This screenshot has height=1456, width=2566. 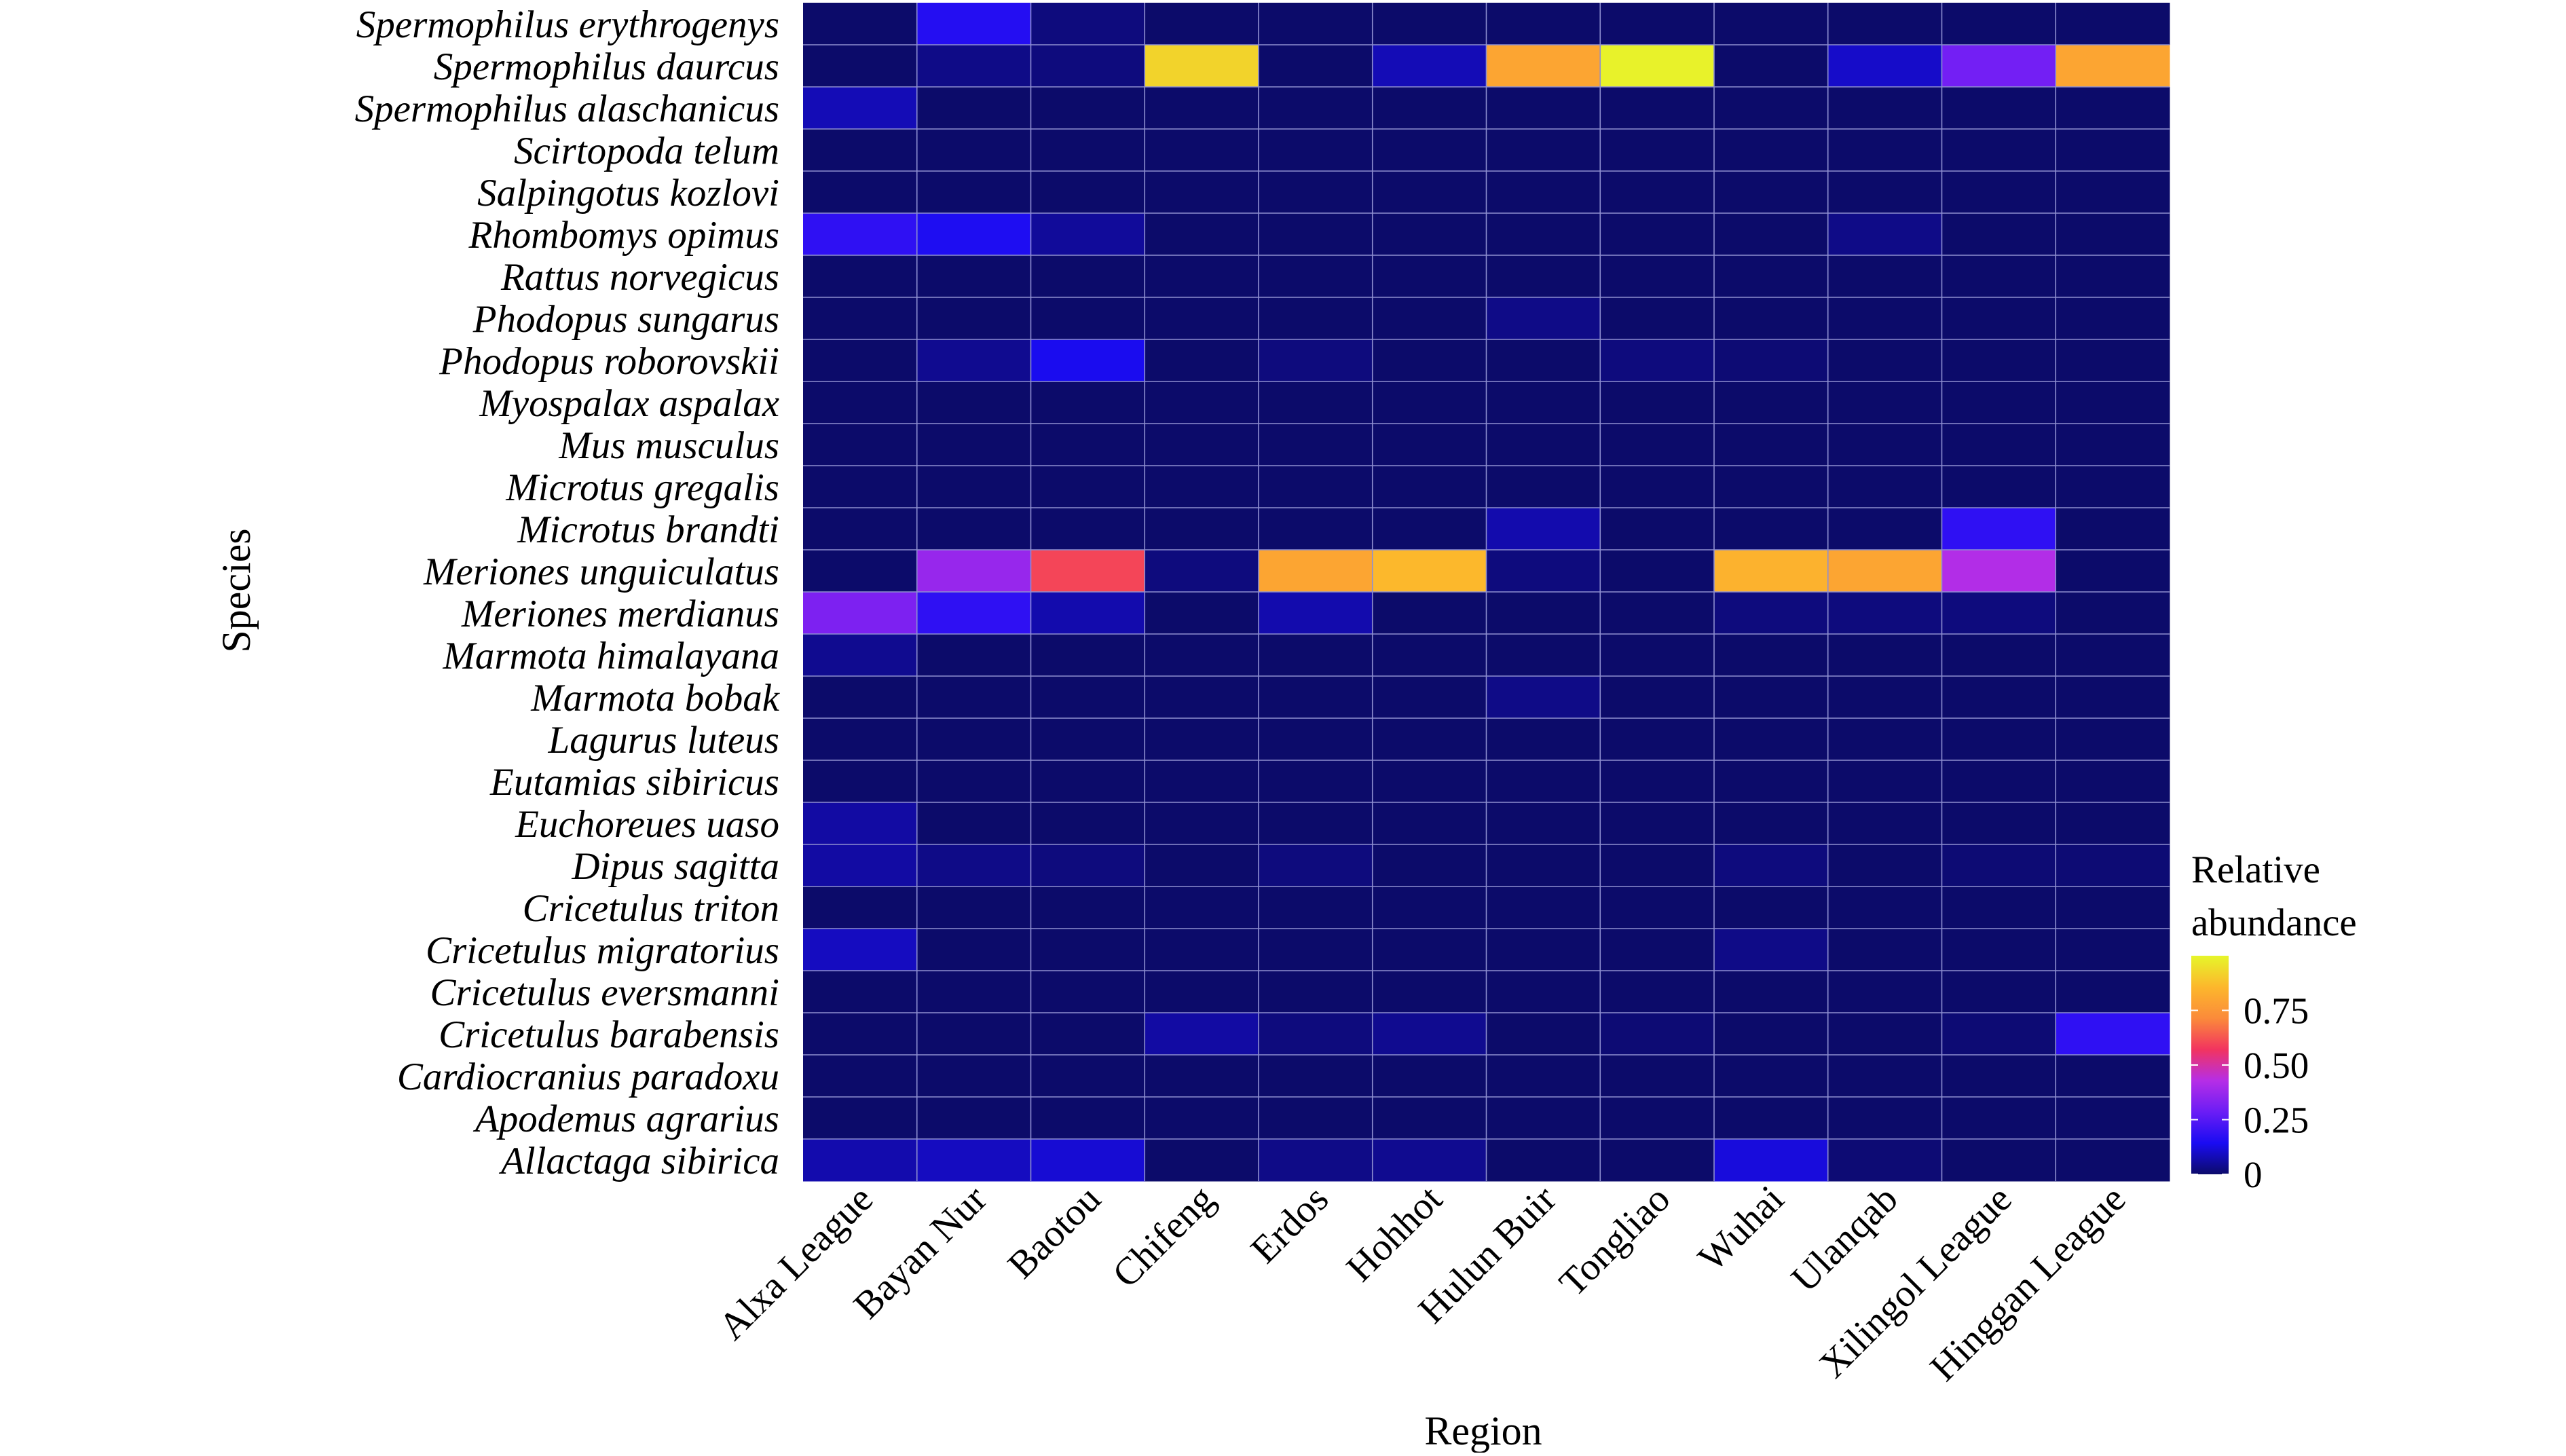 I want to click on y-axis-title: Species, so click(x=236, y=590).